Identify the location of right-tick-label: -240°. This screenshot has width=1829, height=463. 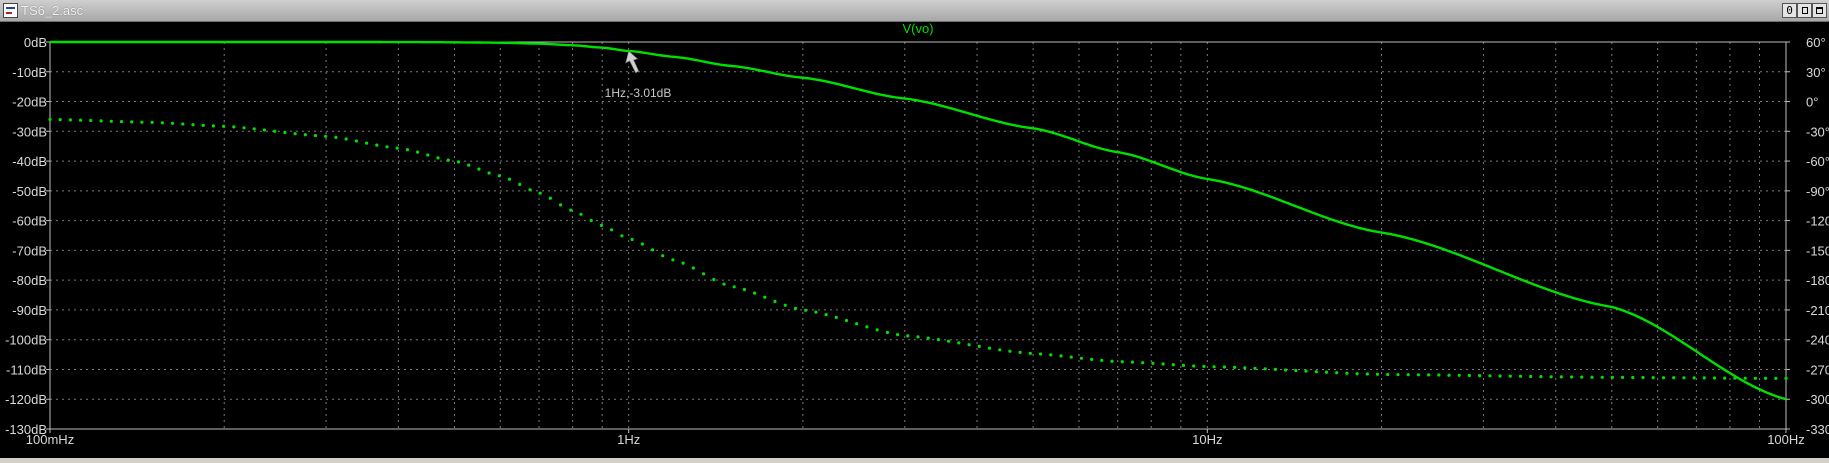
(1817, 340).